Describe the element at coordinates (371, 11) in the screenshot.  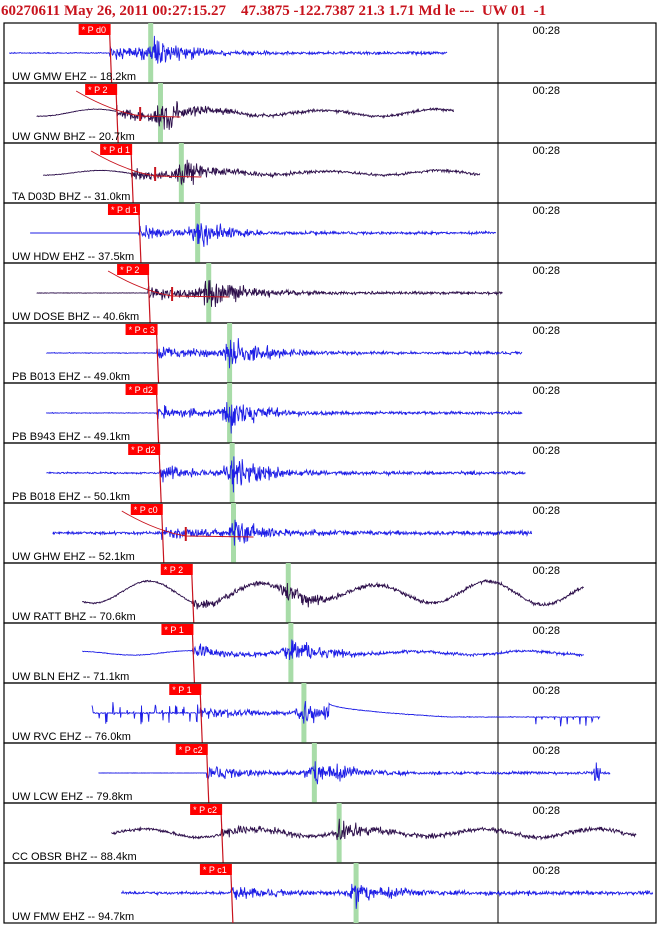
I see `event-depth: 21.3` at that location.